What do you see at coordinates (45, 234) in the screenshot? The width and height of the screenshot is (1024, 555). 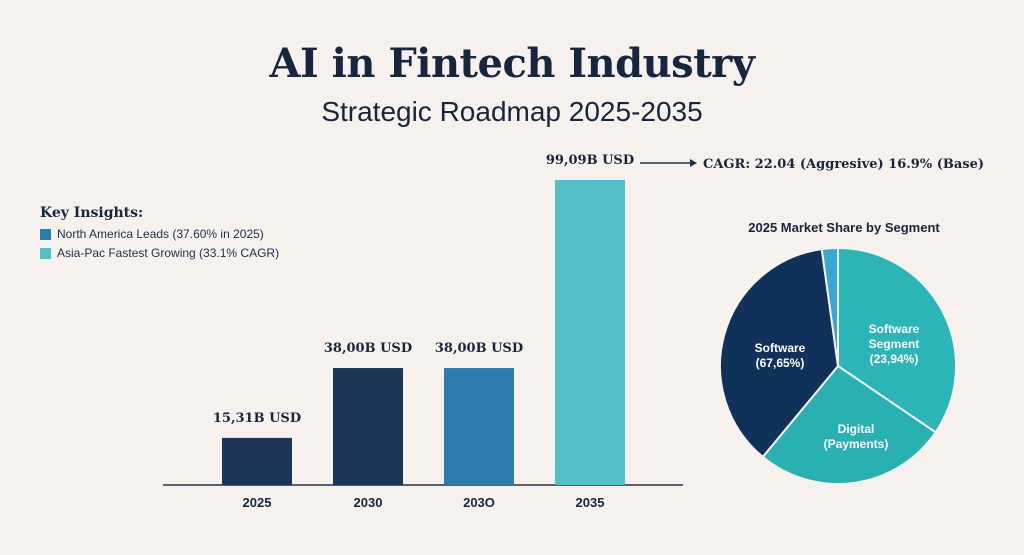 I see `legend-swatch-north-america` at bounding box center [45, 234].